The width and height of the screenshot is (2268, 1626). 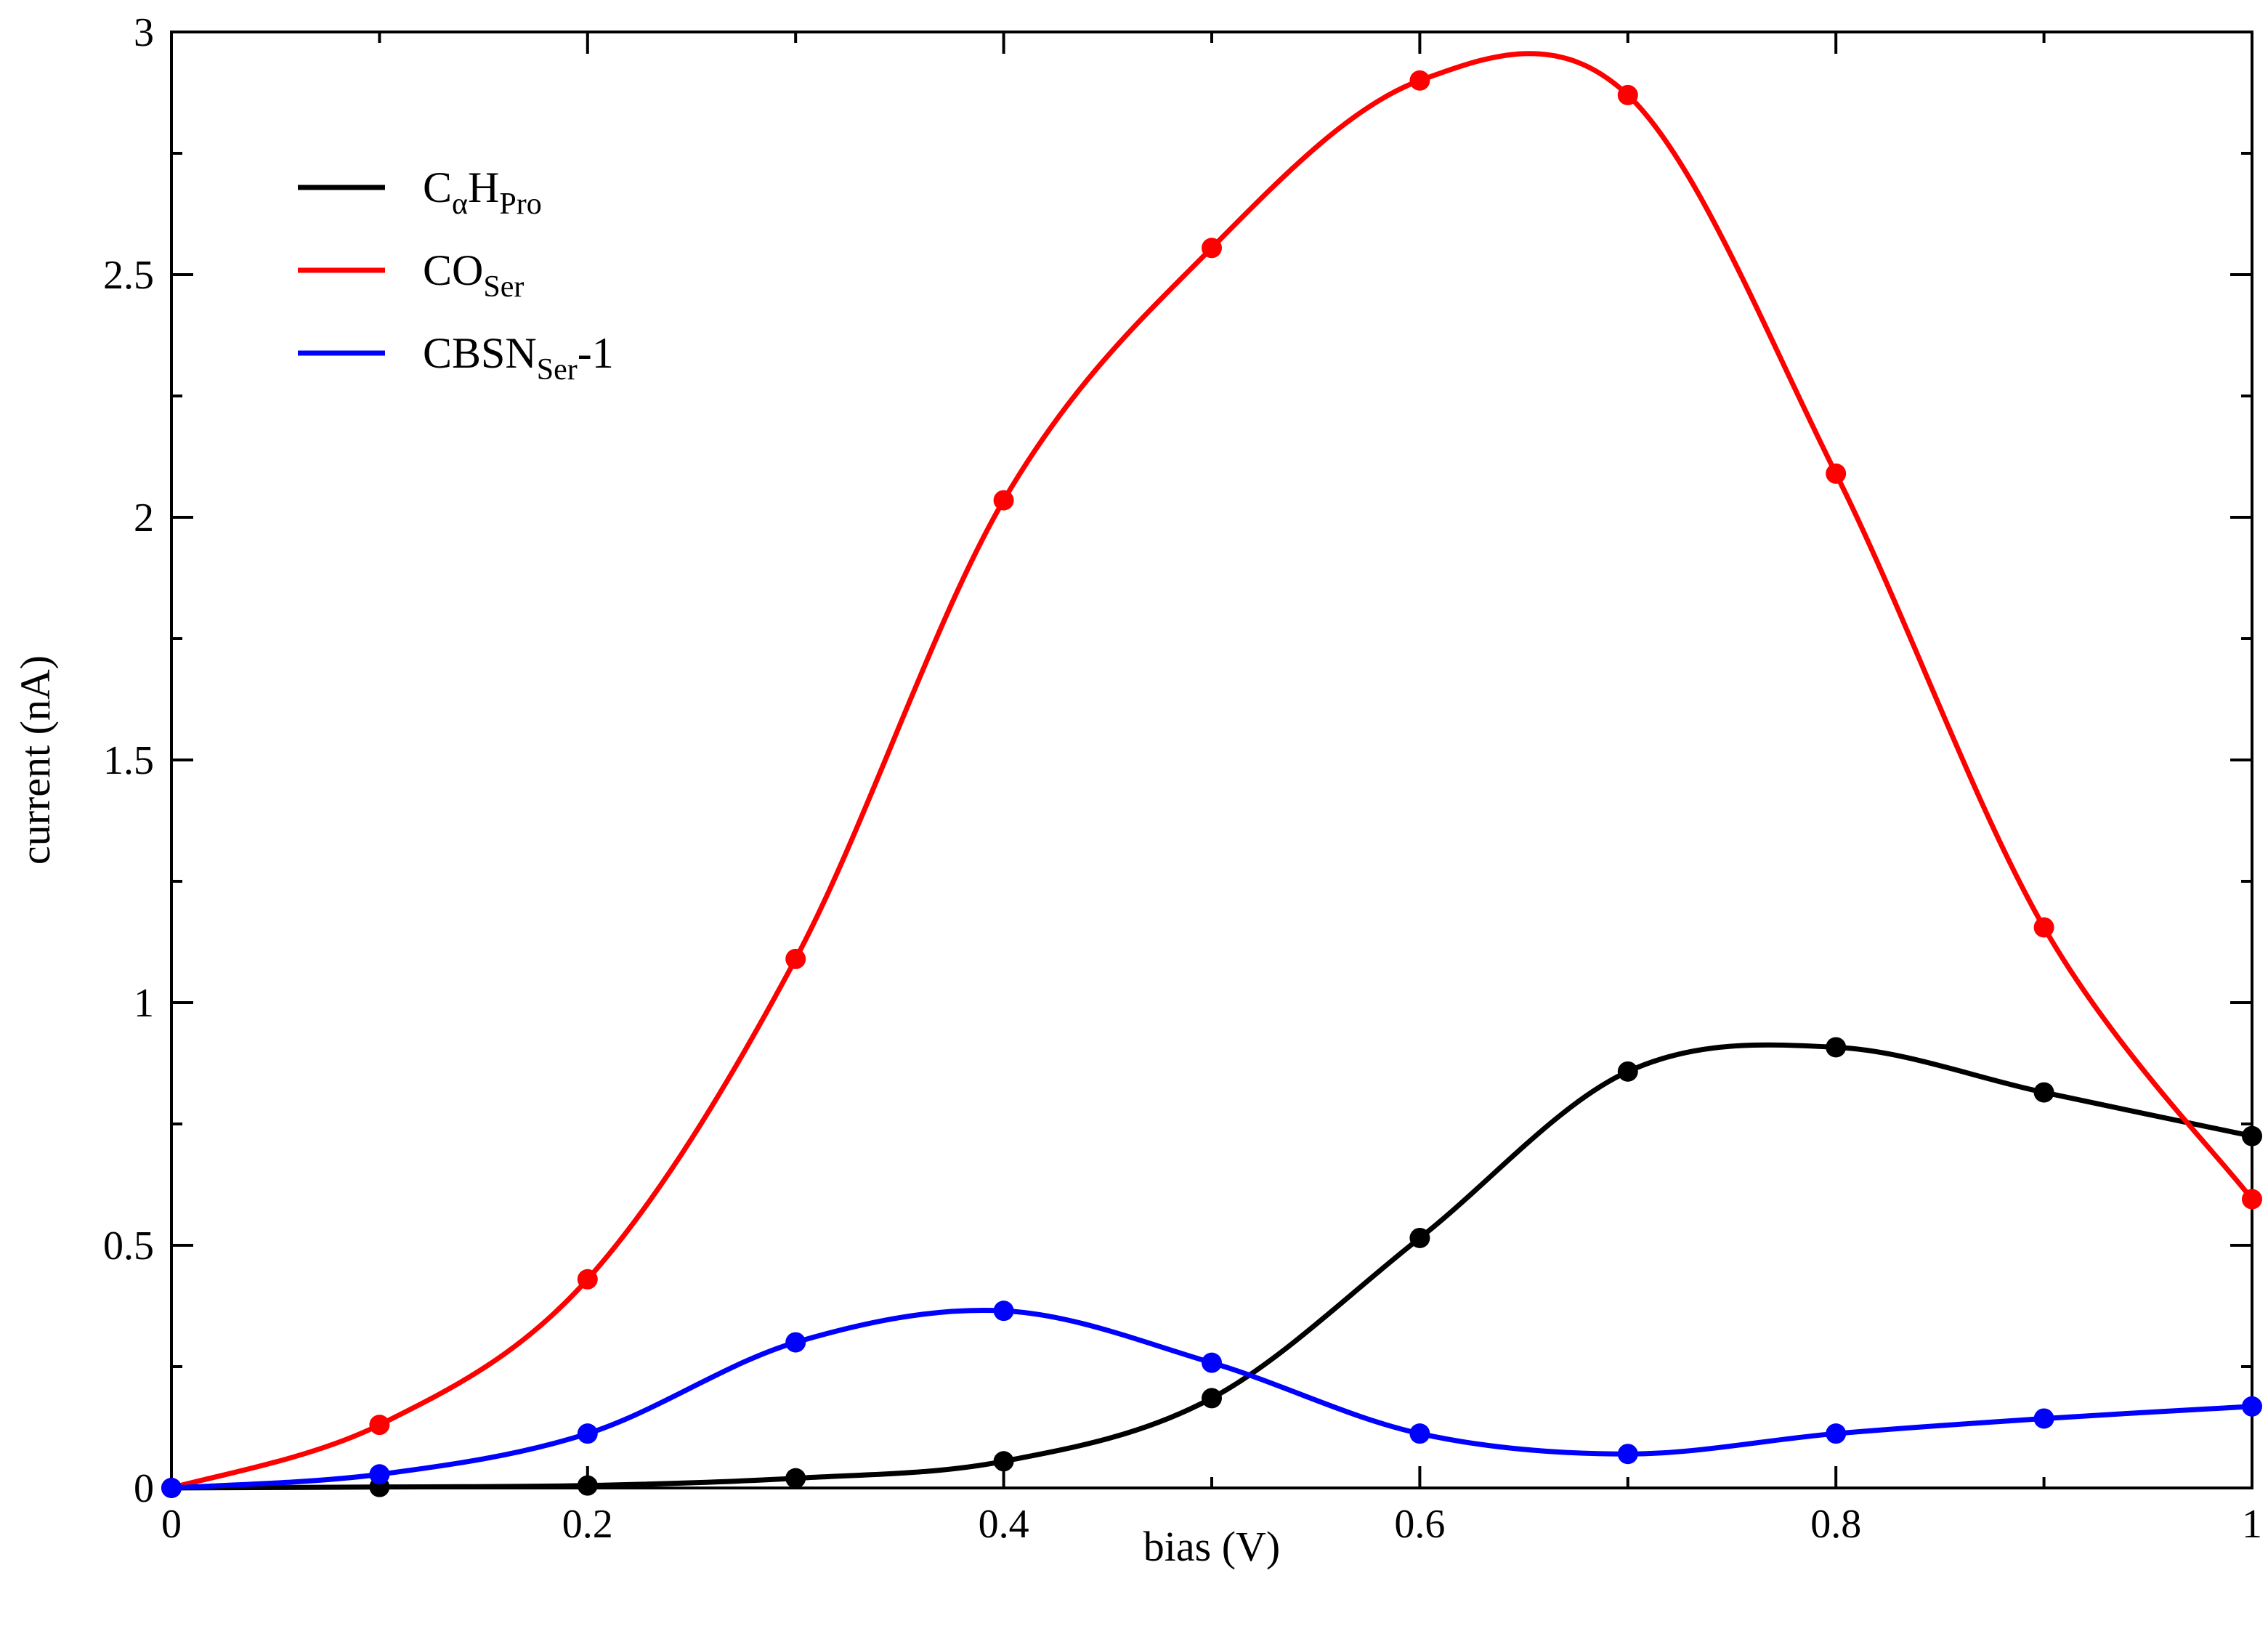 What do you see at coordinates (420, 192) in the screenshot?
I see `legend-item-capro: CαHPro` at bounding box center [420, 192].